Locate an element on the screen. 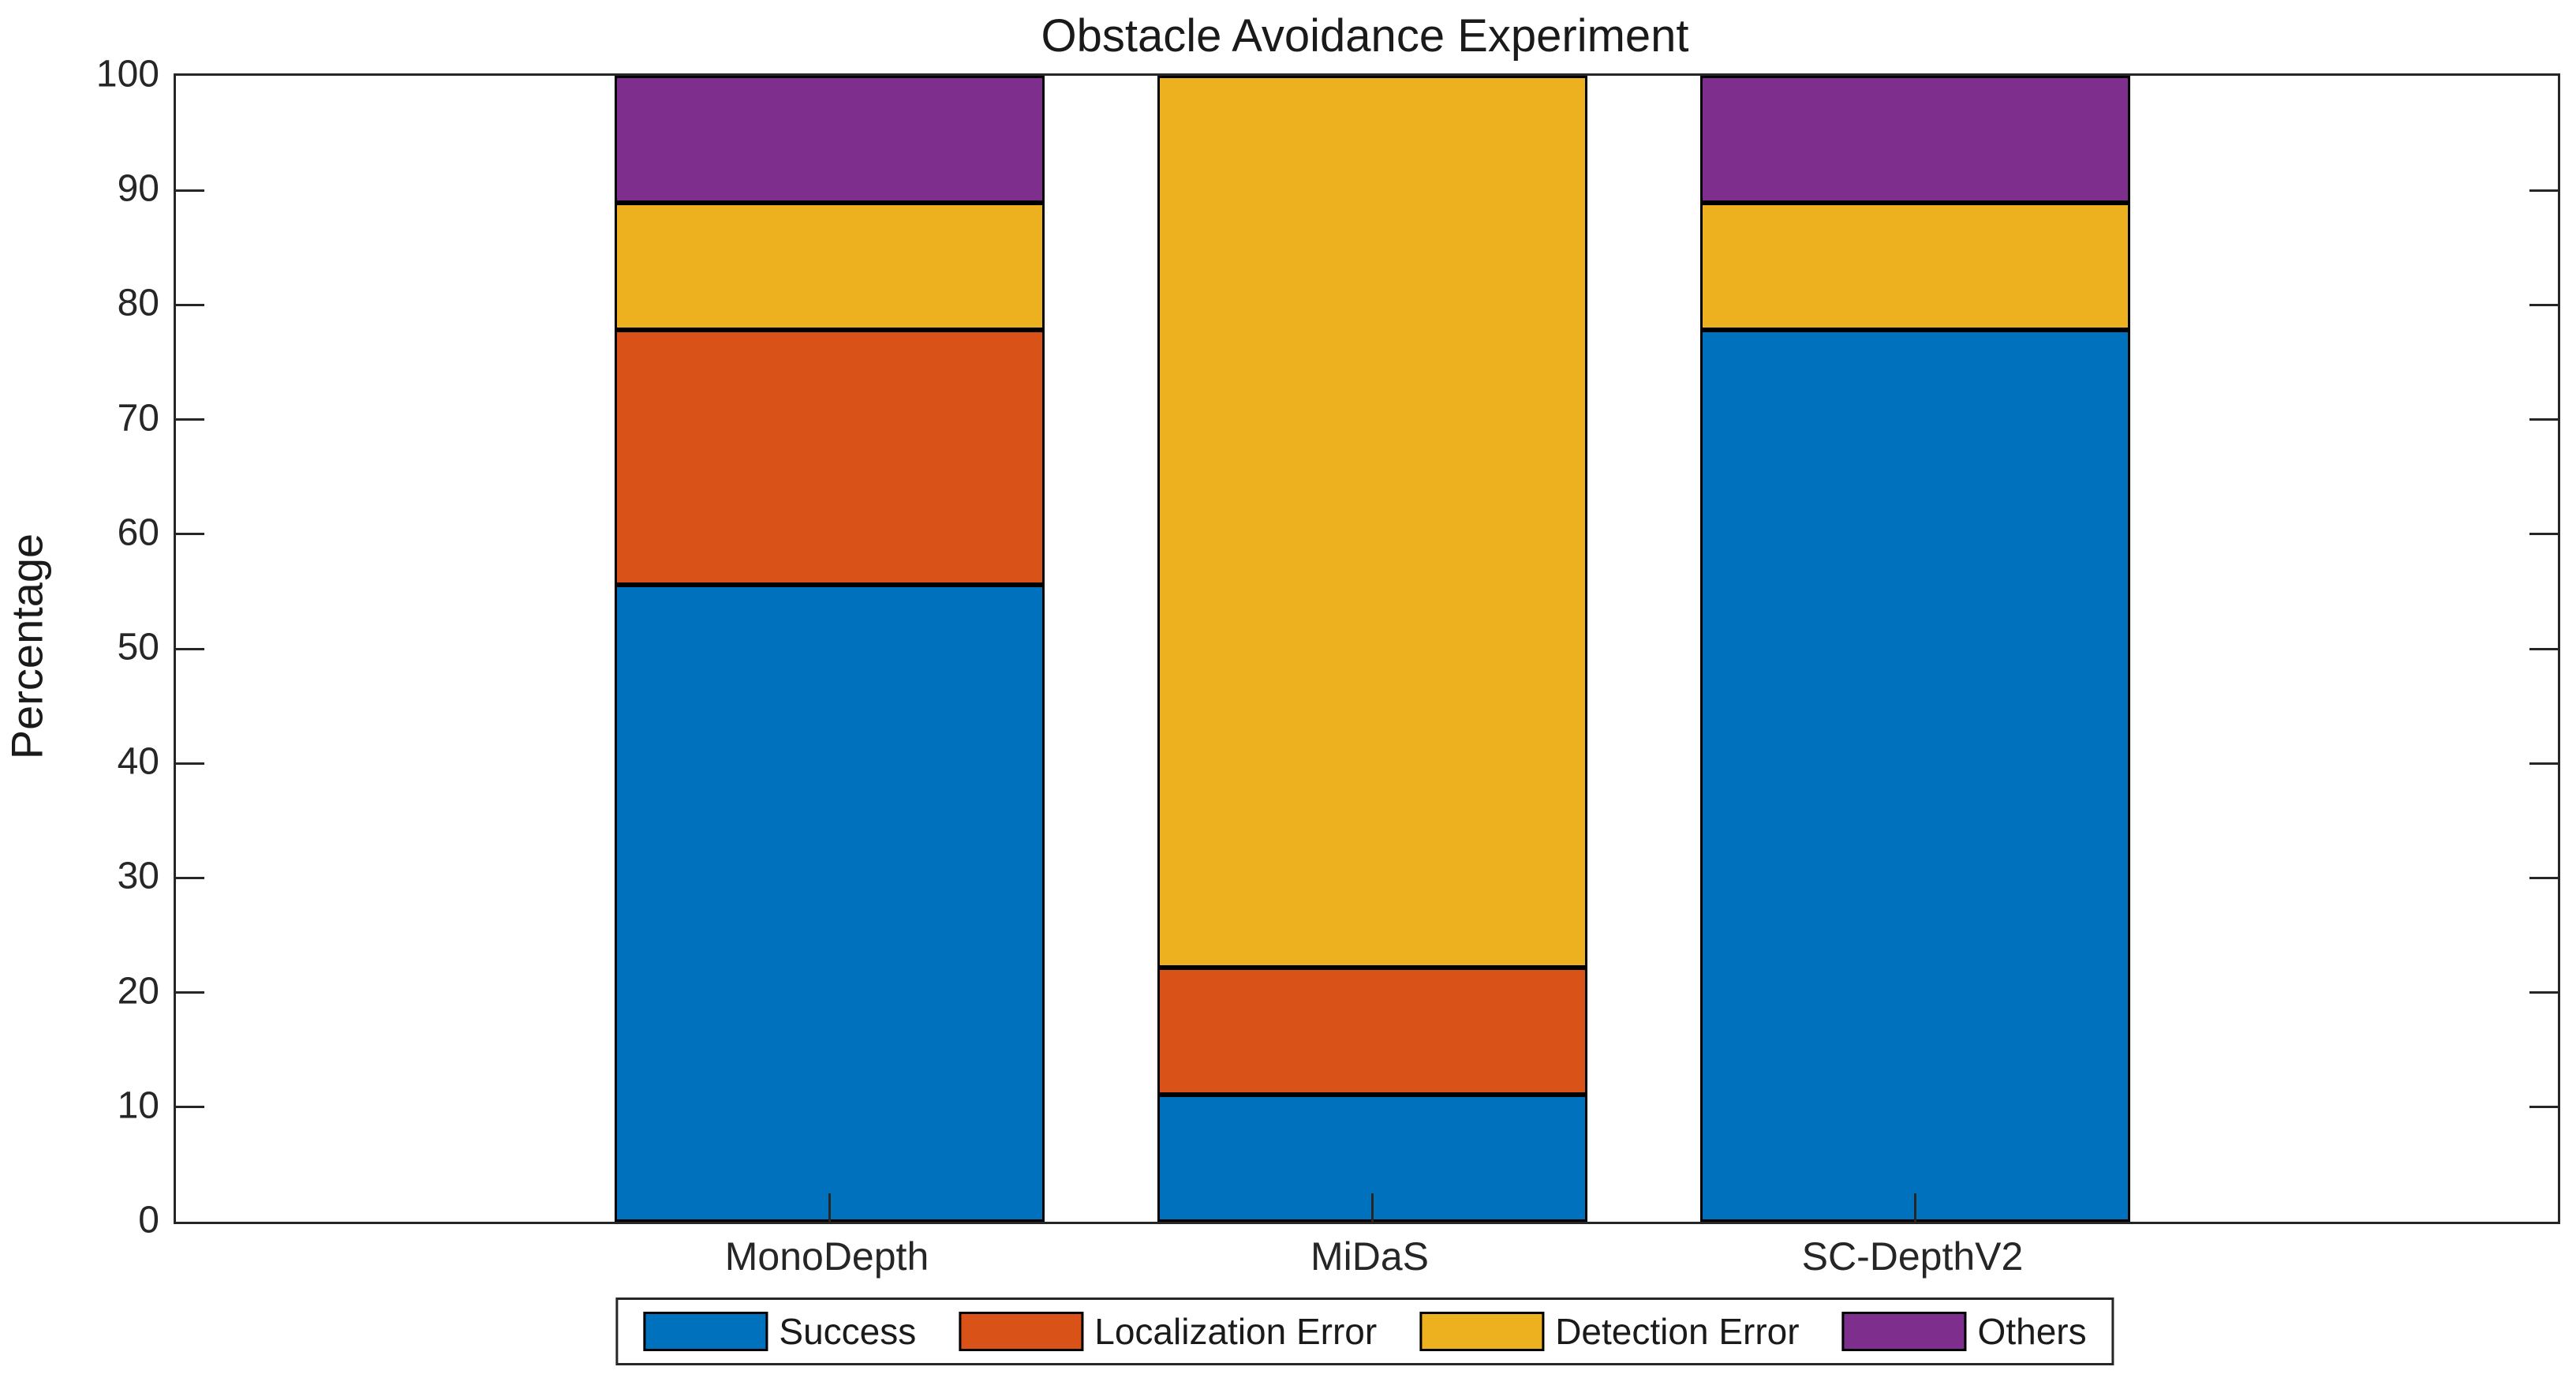  y-tick-label-80: 80 is located at coordinates (138, 303).